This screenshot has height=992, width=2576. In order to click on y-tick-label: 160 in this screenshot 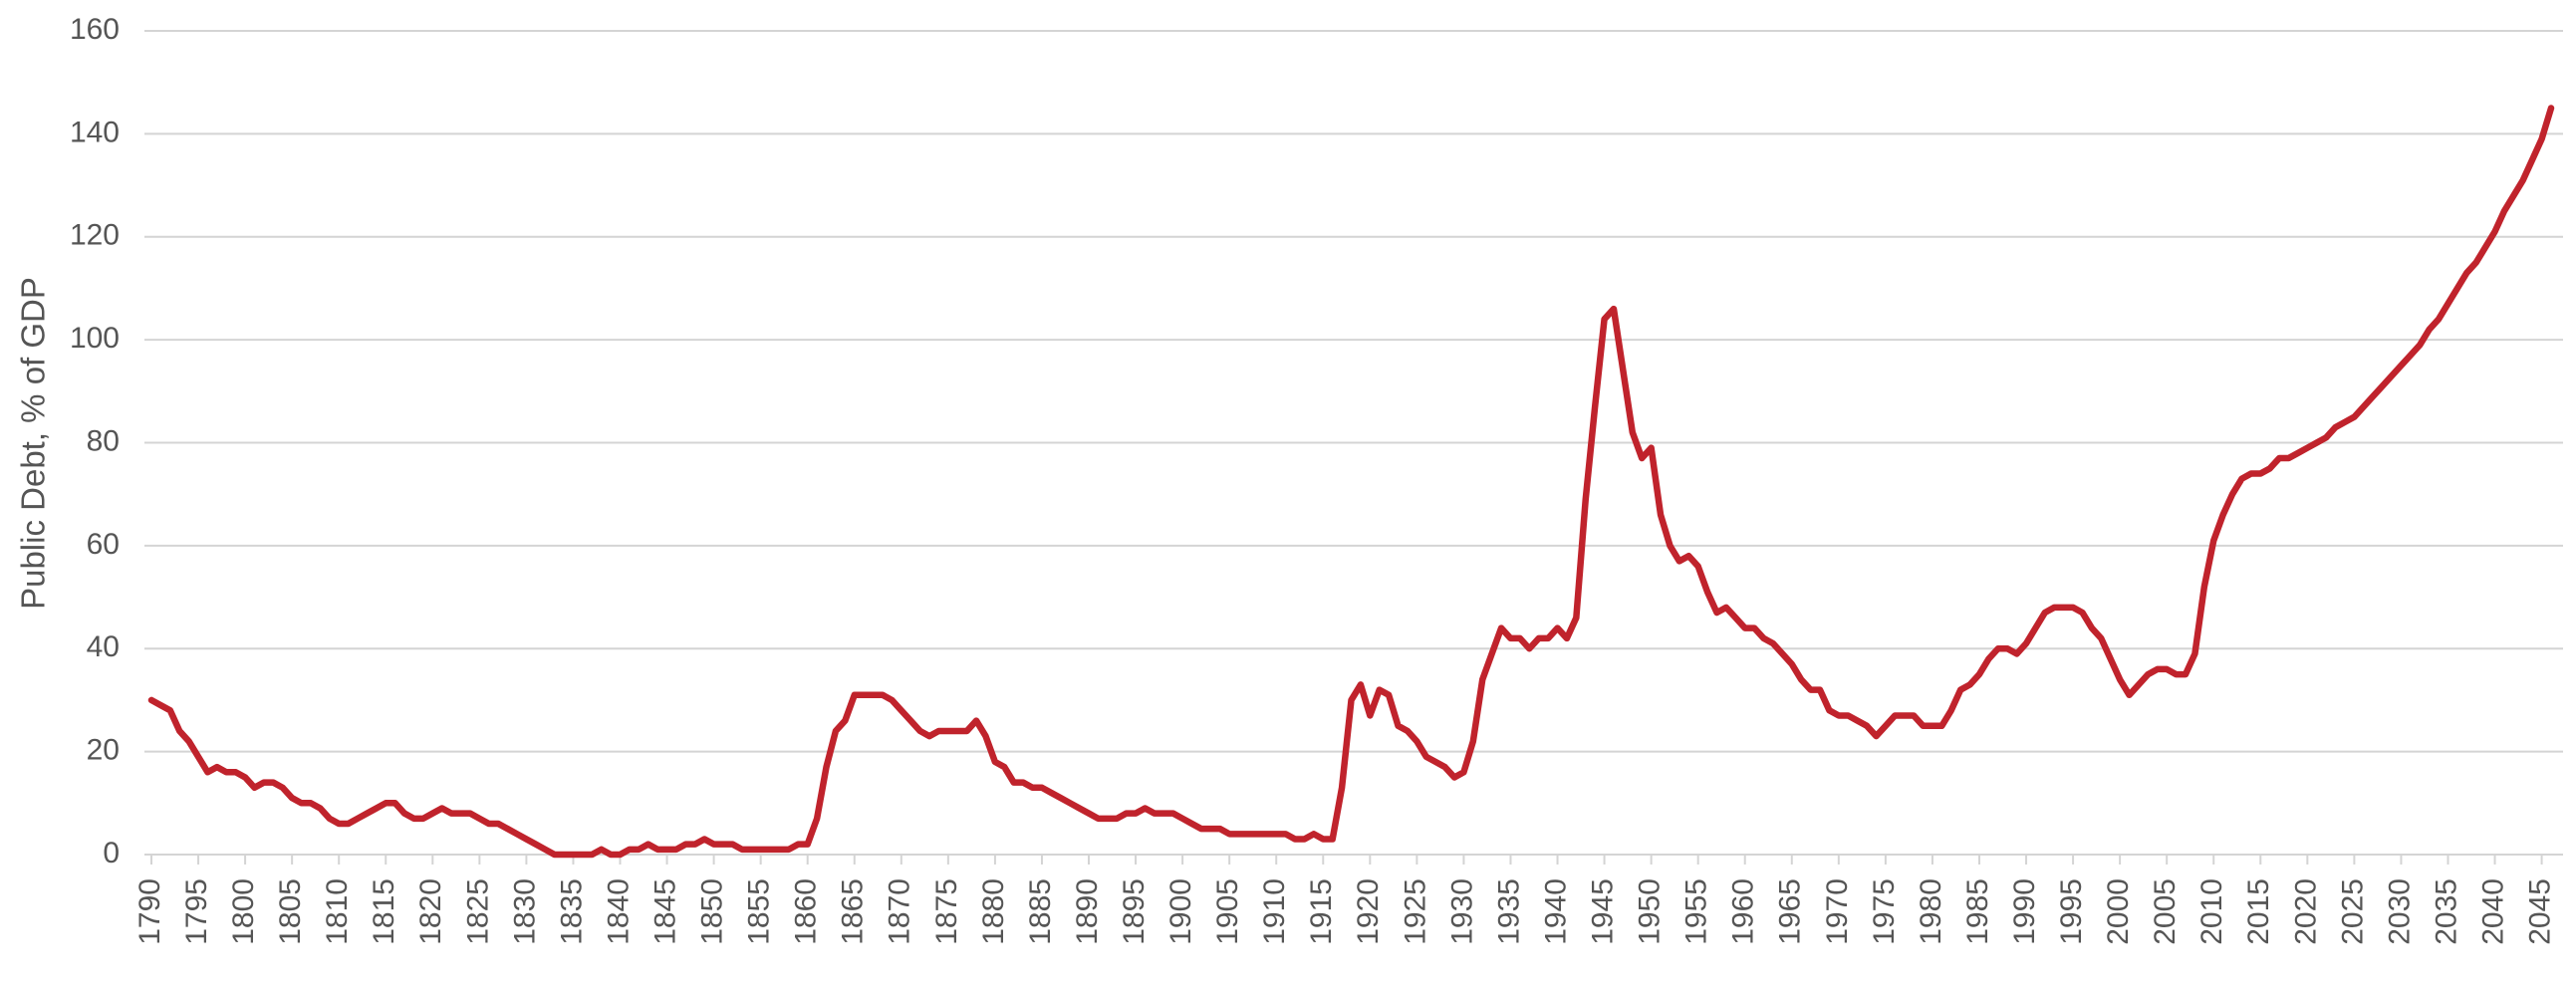, I will do `click(95, 29)`.